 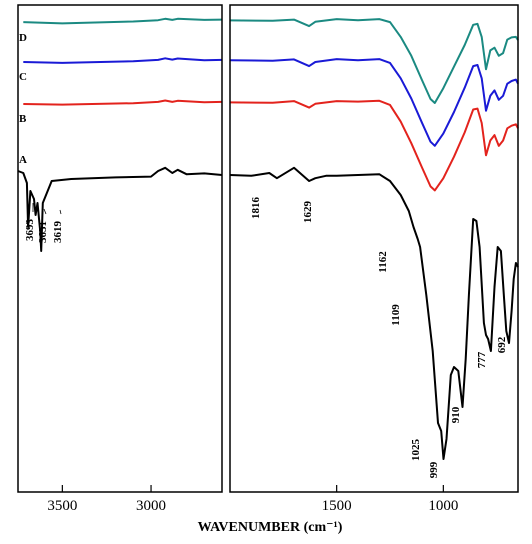 I want to click on peak-label-3619: 3619, so click(x=58, y=232).